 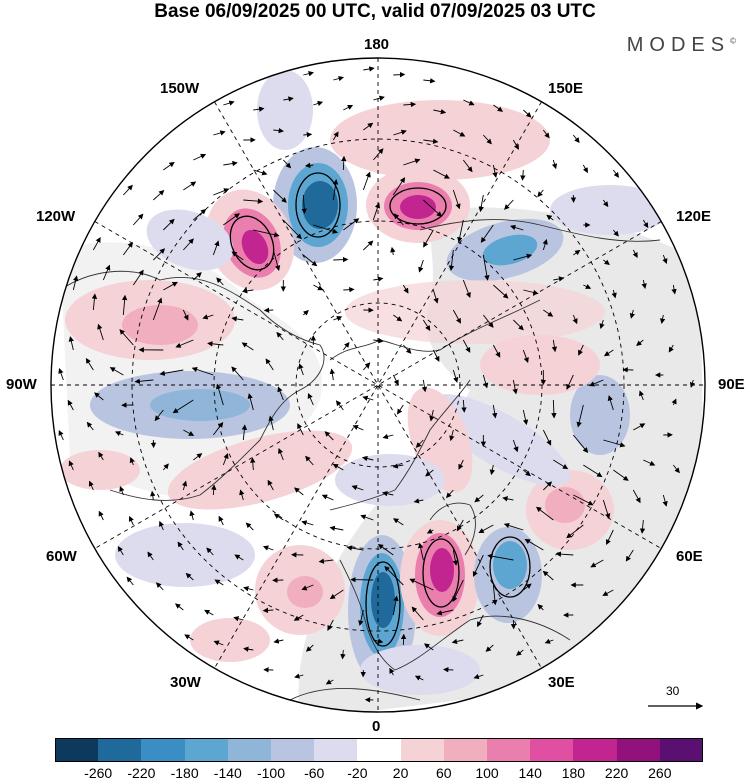 I want to click on colorbar-cell, so click(x=638, y=750).